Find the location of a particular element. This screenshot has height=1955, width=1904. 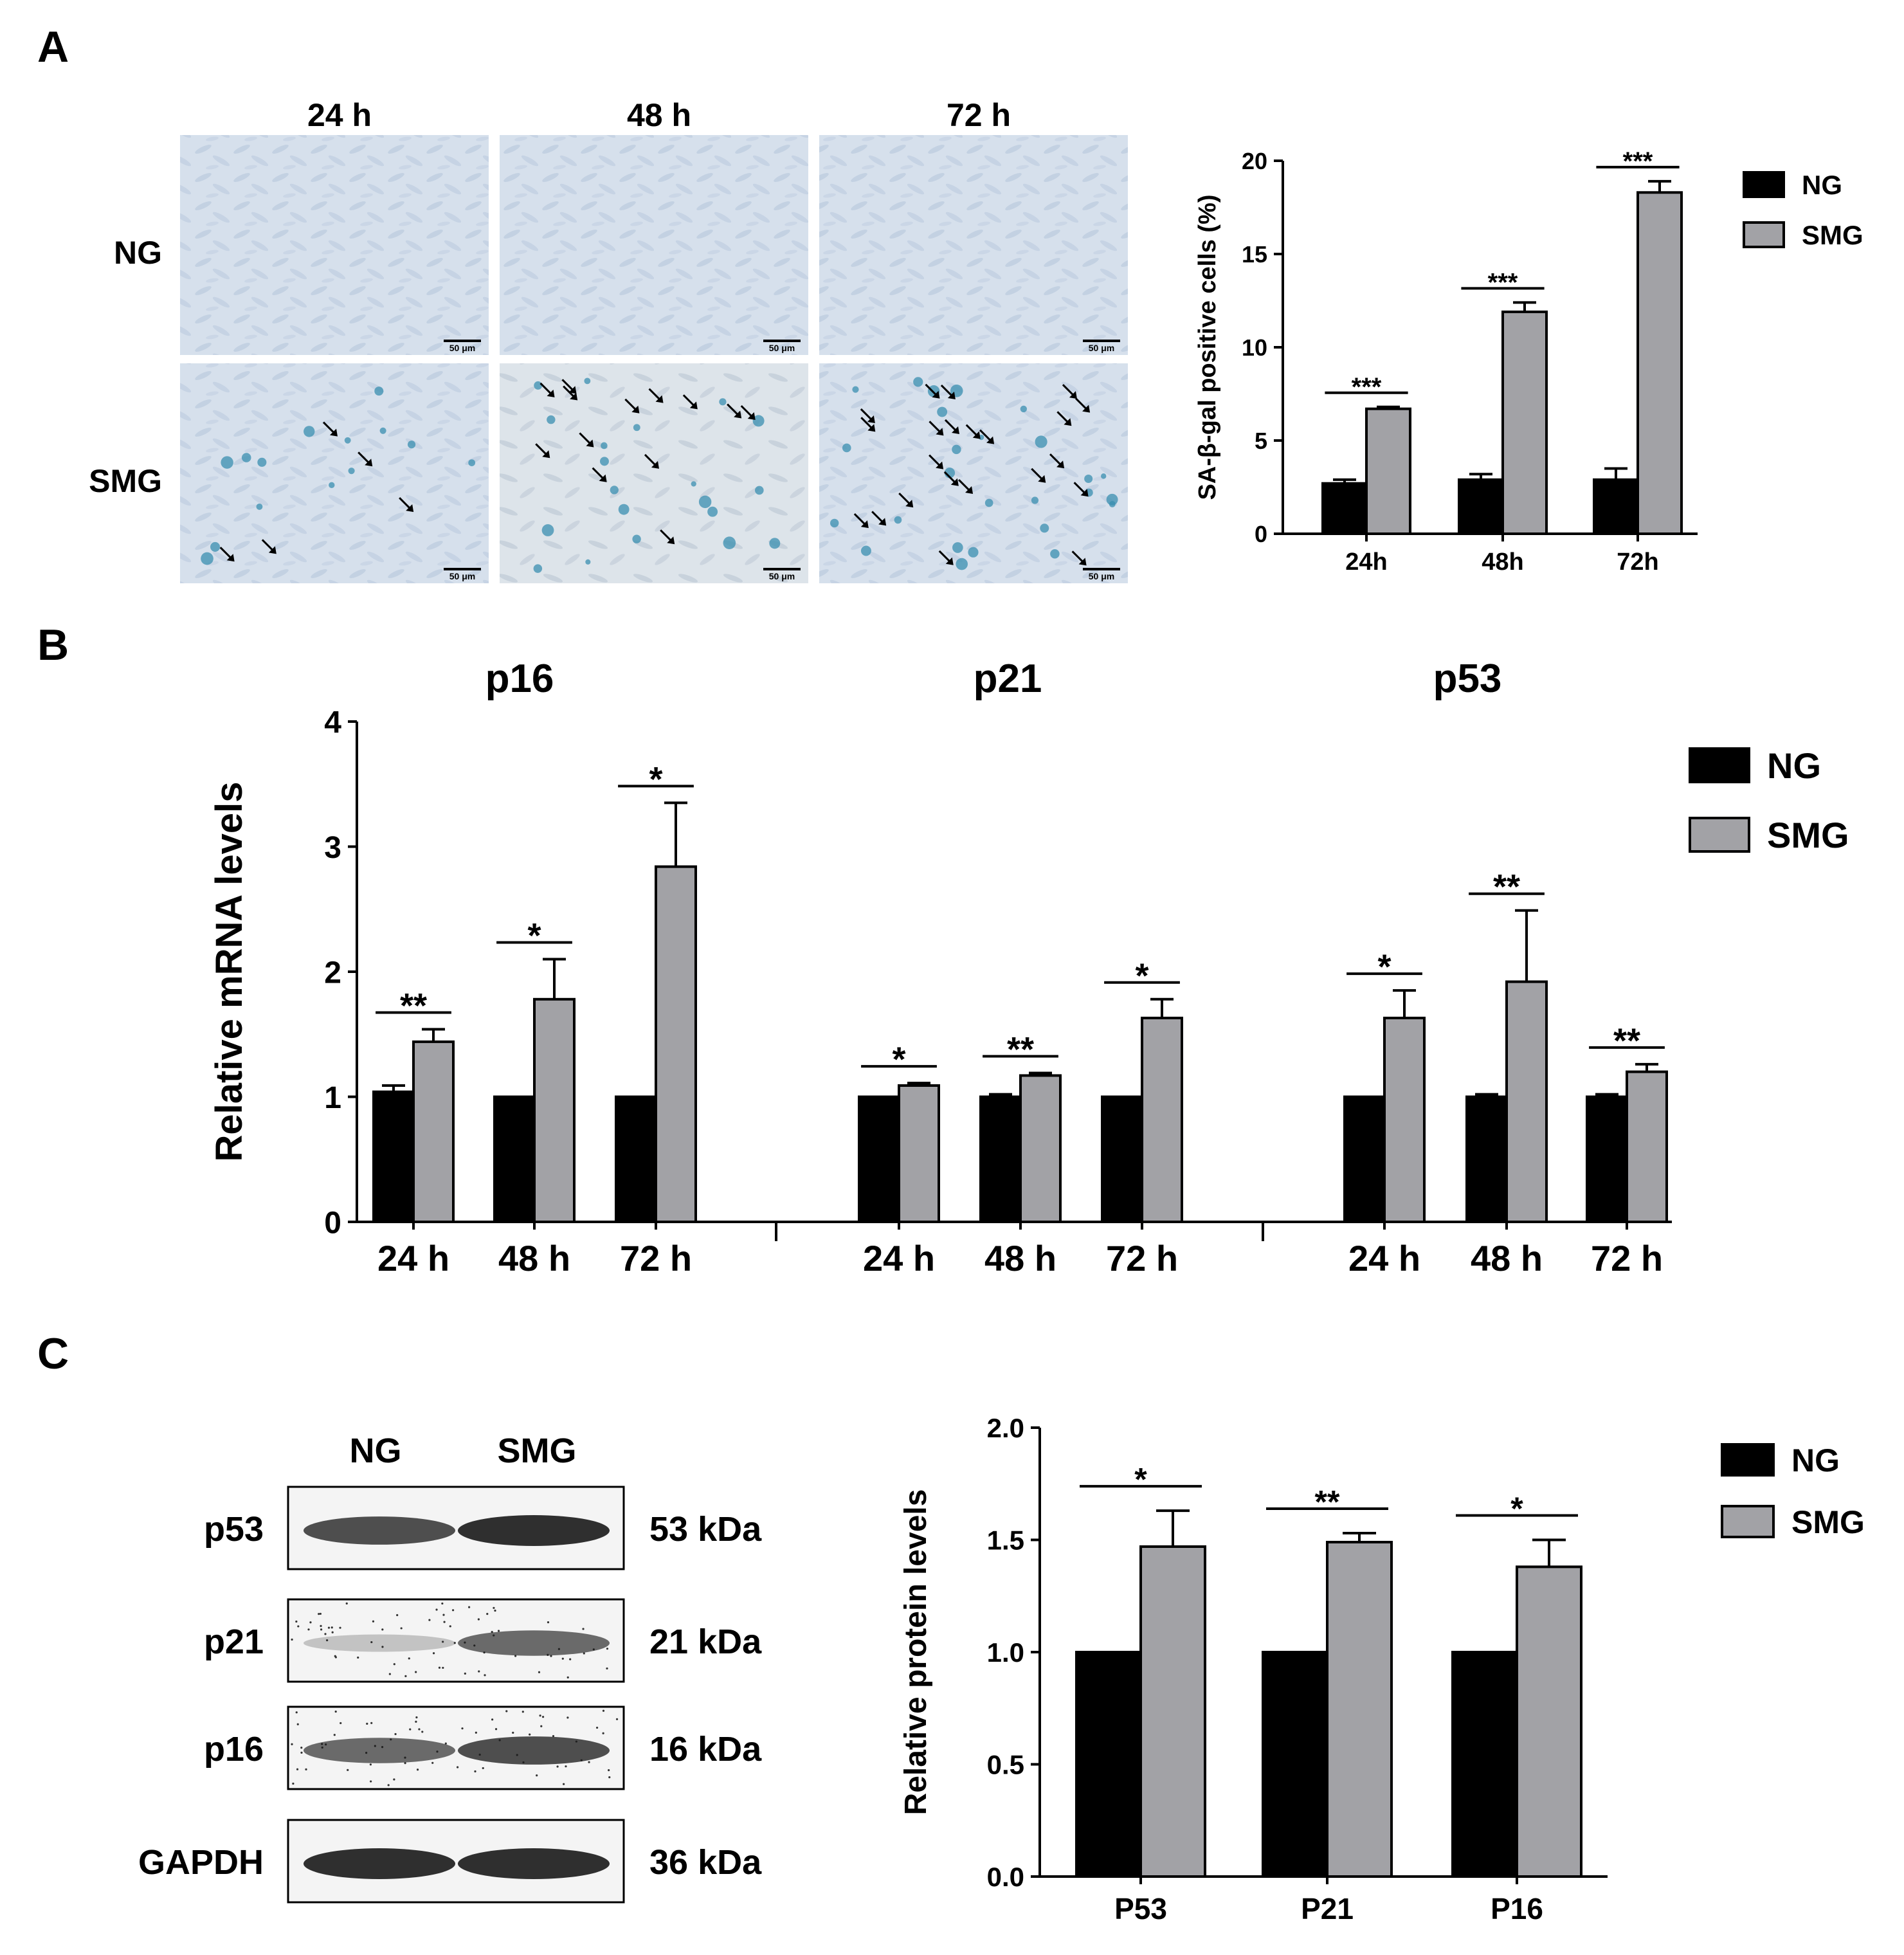

legend-label-ng: NG is located at coordinates (1794, 765).